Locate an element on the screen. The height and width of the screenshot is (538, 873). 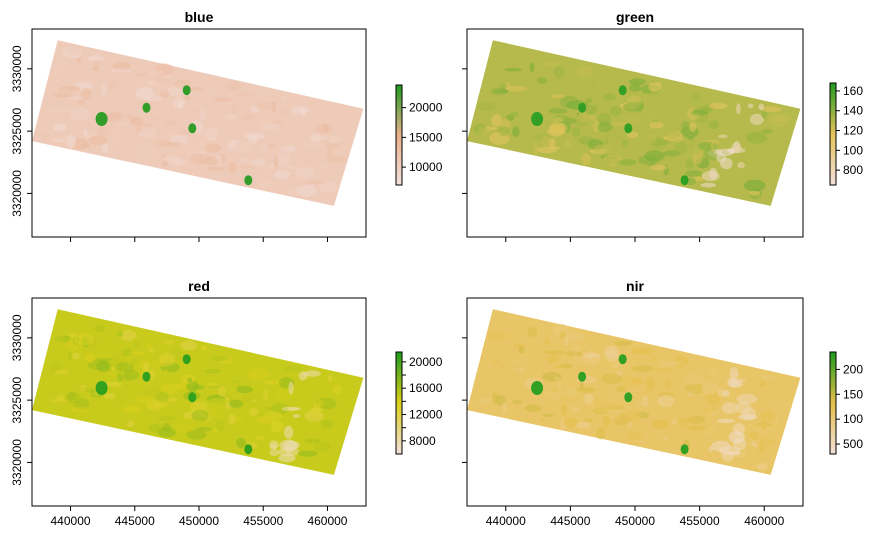
legend-tick-label: 100 is located at coordinates (853, 150).